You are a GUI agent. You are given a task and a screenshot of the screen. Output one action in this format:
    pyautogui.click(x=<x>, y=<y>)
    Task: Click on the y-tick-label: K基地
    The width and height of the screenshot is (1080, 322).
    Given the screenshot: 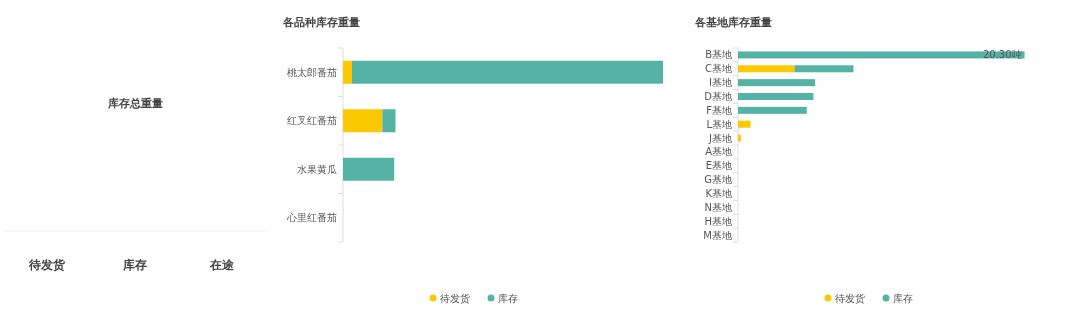 What is the action you would take?
    pyautogui.click(x=718, y=193)
    